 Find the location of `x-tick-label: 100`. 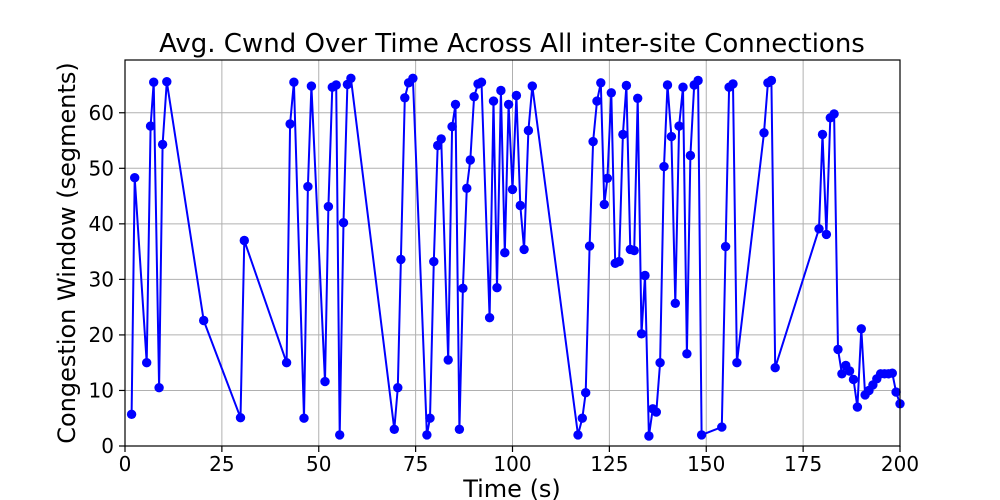

x-tick-label: 100 is located at coordinates (512, 464).